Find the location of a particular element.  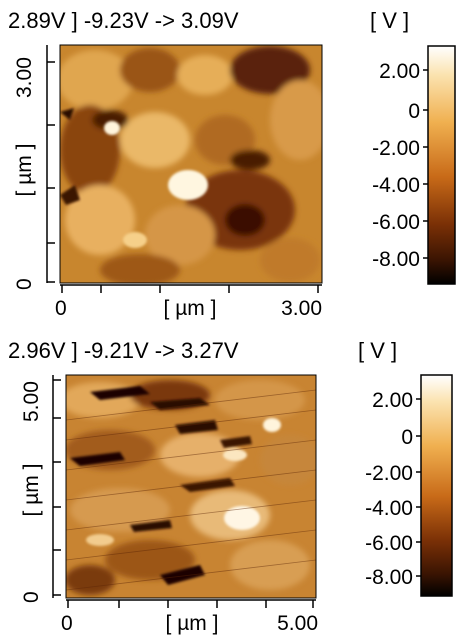

panel-1-units-label: [ V ] is located at coordinates (389, 20).